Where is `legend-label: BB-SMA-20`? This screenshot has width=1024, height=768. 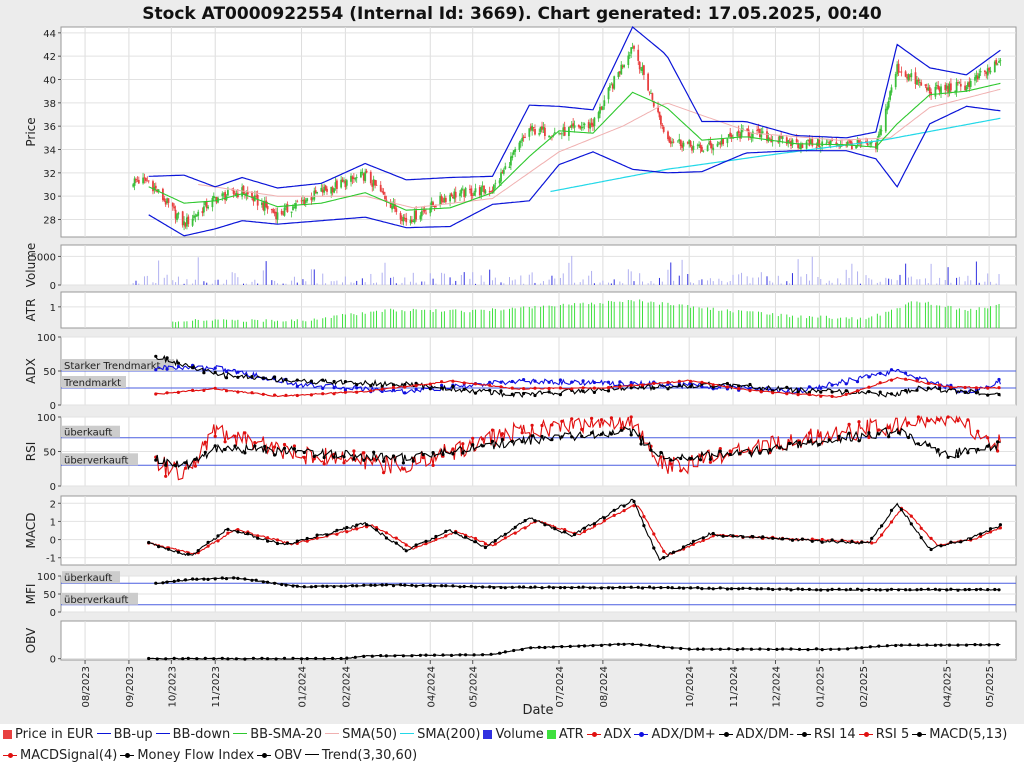 legend-label: BB-SMA-20 is located at coordinates (286, 734).